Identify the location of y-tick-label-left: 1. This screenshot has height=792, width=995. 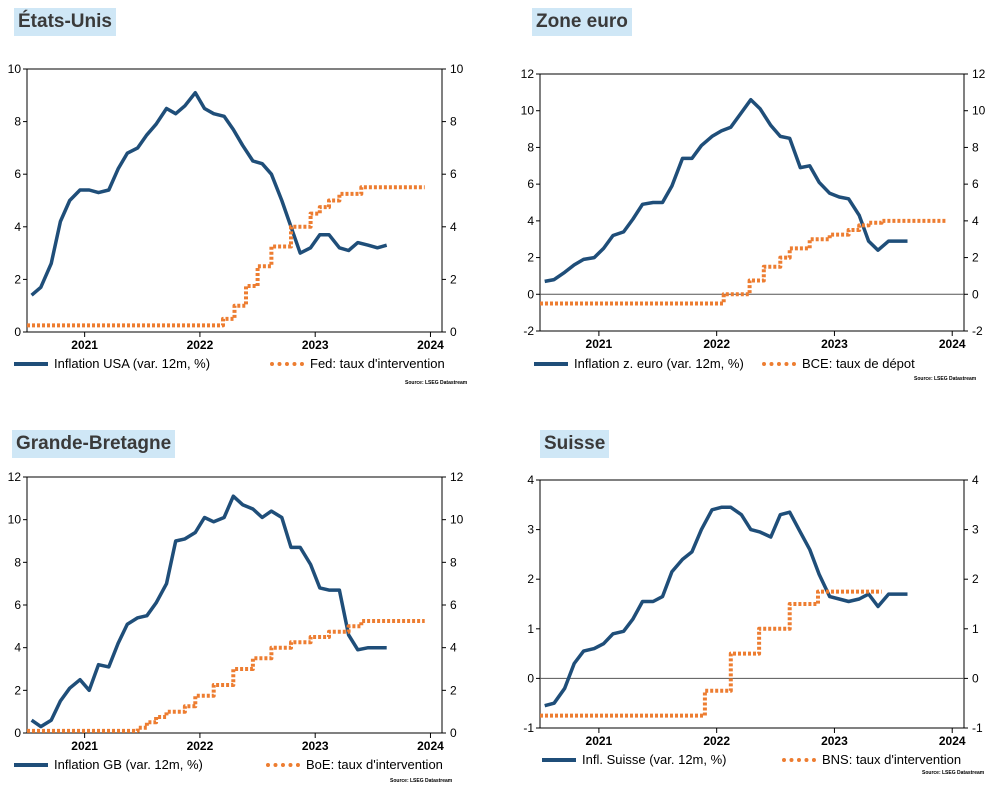
(530, 629).